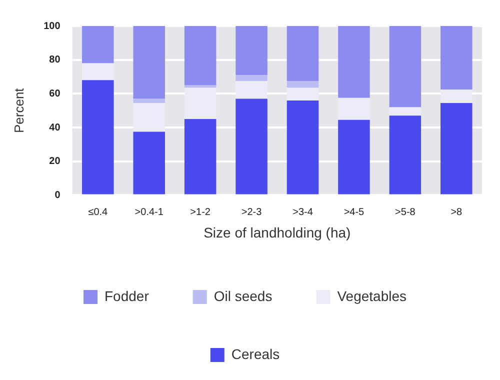 The width and height of the screenshot is (500, 380). Describe the element at coordinates (55, 60) in the screenshot. I see `y-tick-label: 80` at that location.